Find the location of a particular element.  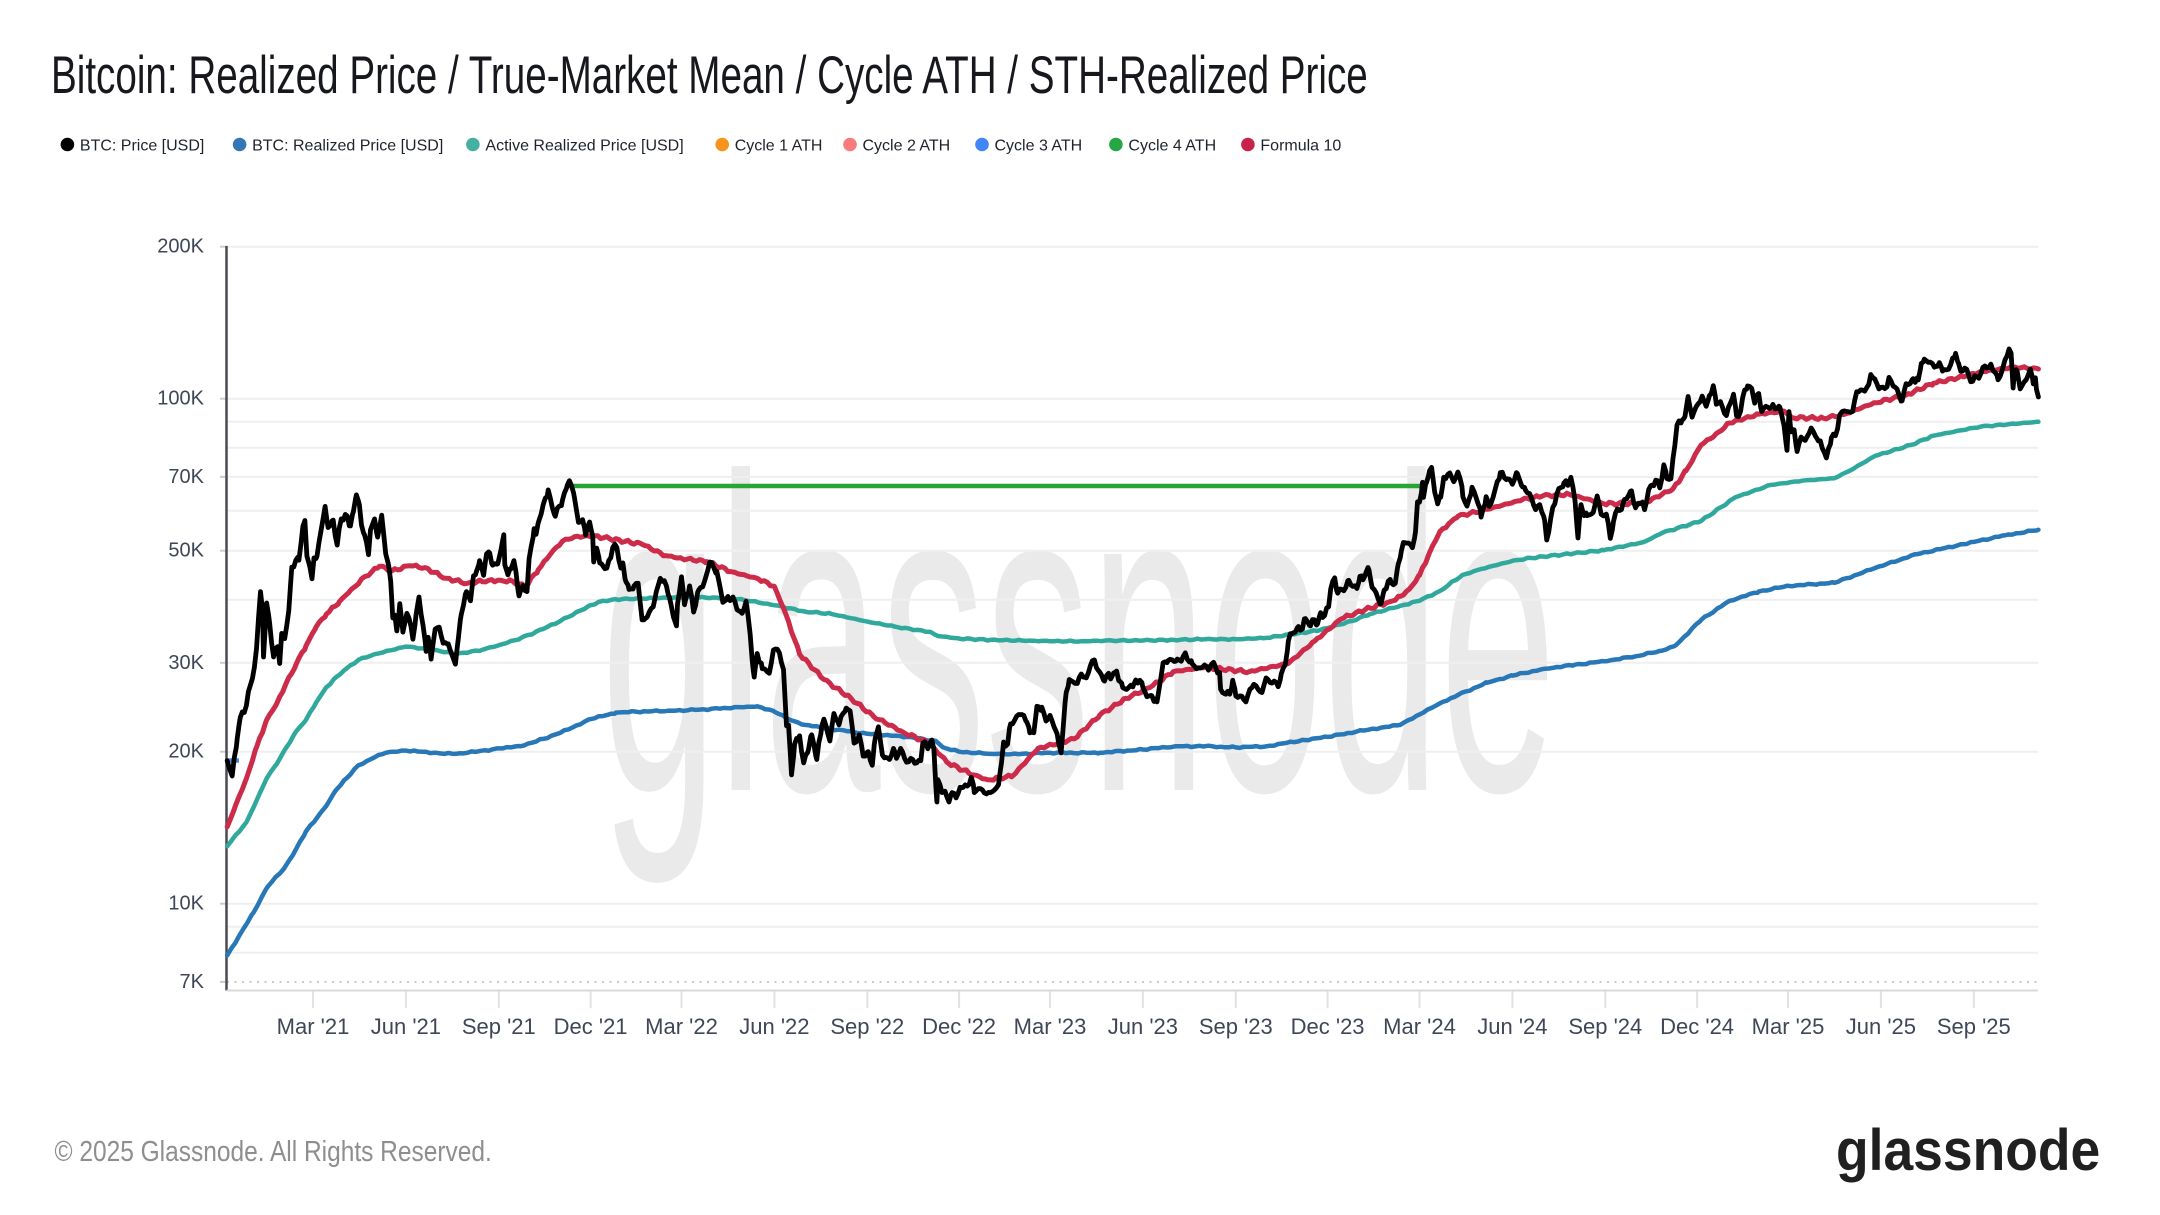

svg-text: Sep '25 is located at coordinates (1974, 1026).